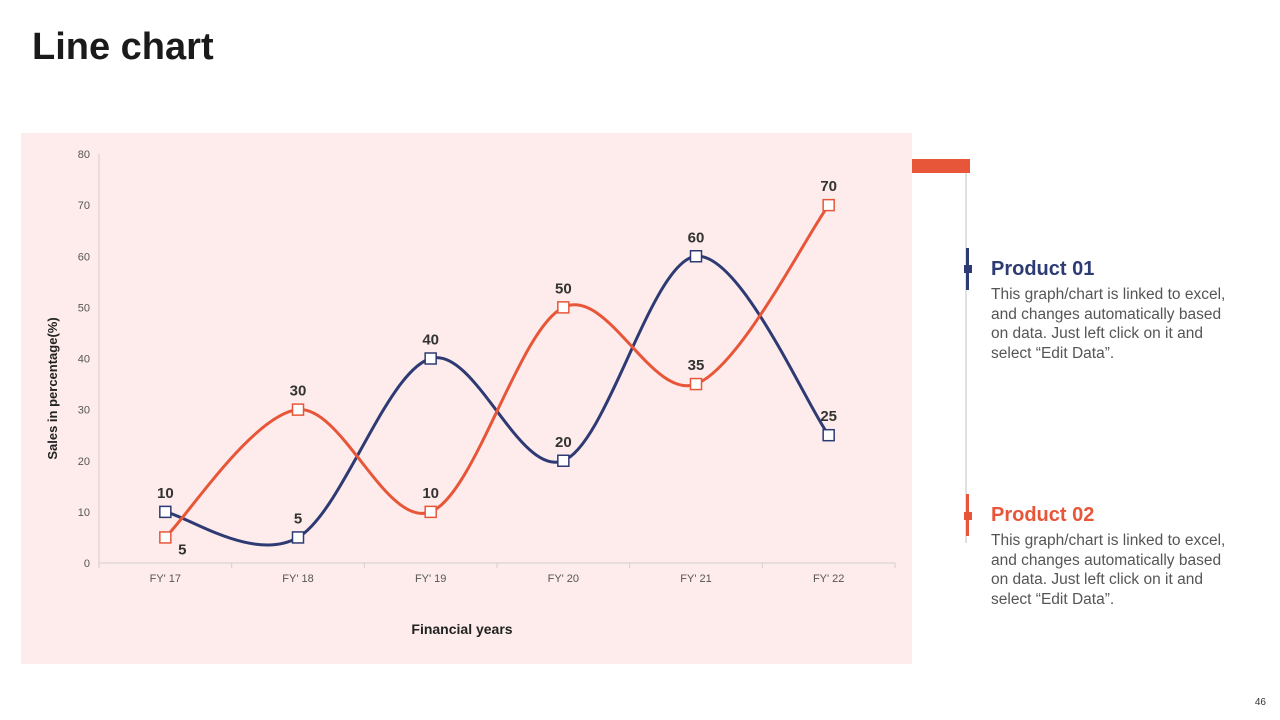 The width and height of the screenshot is (1280, 720). Describe the element at coordinates (941, 166) in the screenshot. I see `timeline-accent-bar` at that location.